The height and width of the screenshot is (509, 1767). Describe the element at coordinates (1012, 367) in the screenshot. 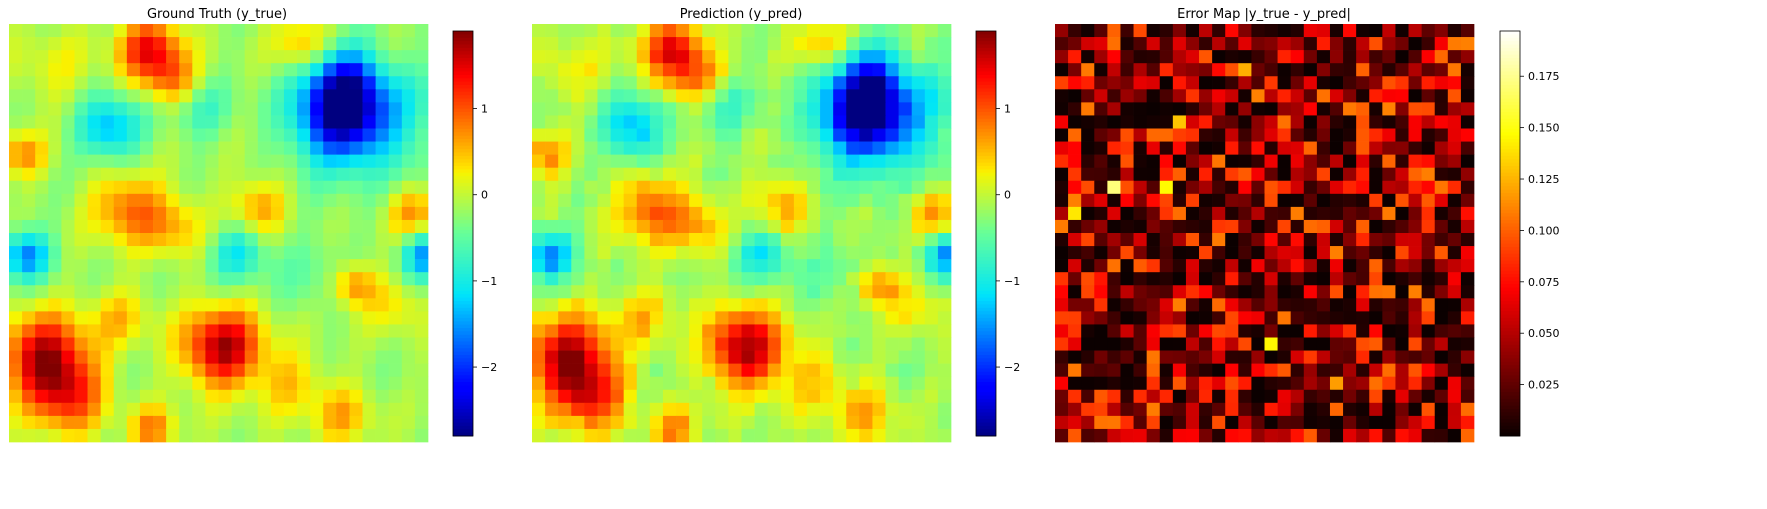

I see `colorbar-tick-label: −2` at that location.